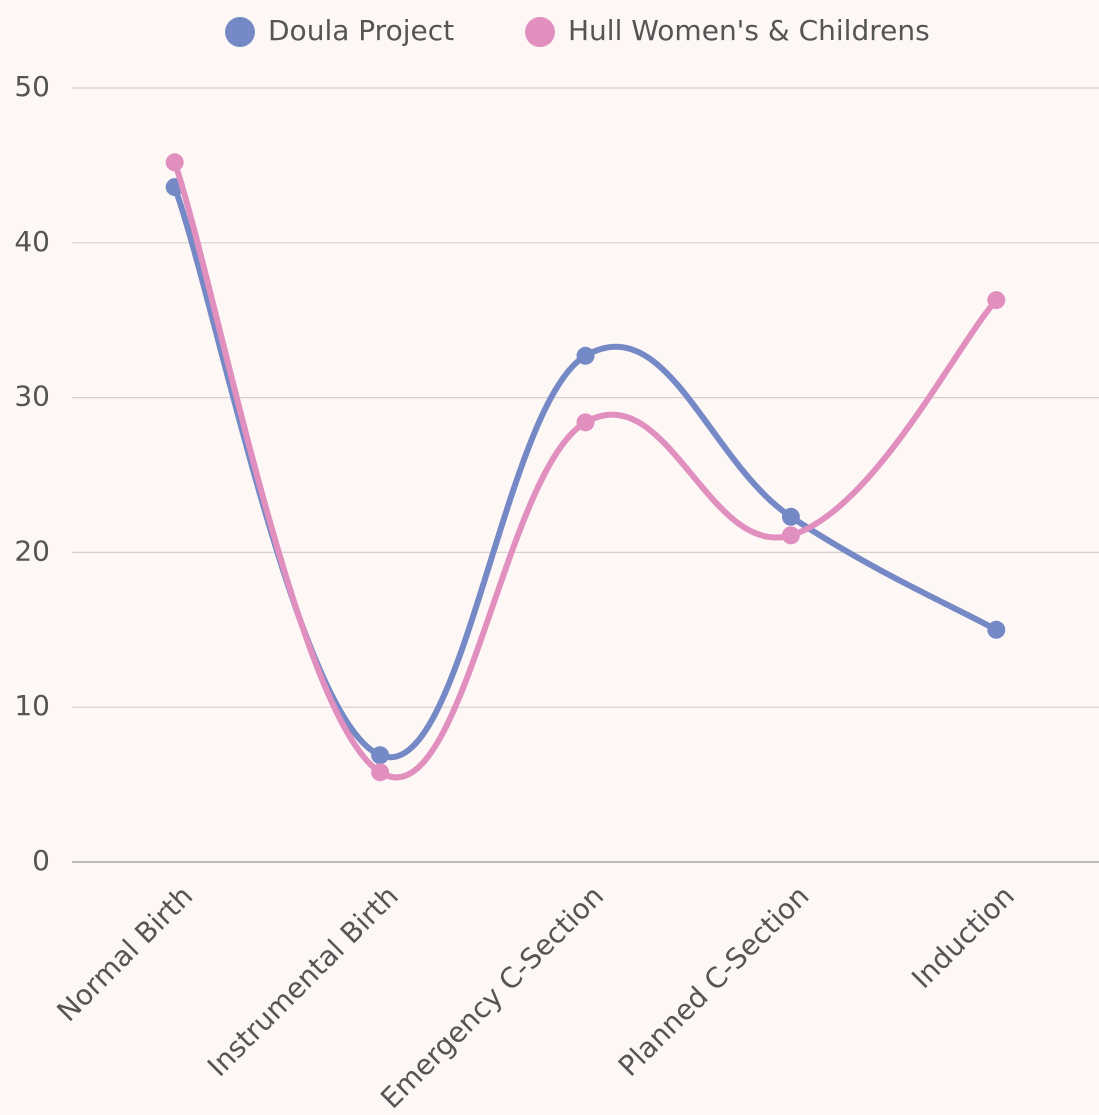 This screenshot has height=1115, width=1099. Describe the element at coordinates (303, 981) in the screenshot. I see `x-tick-label: Instrumental Birth` at that location.